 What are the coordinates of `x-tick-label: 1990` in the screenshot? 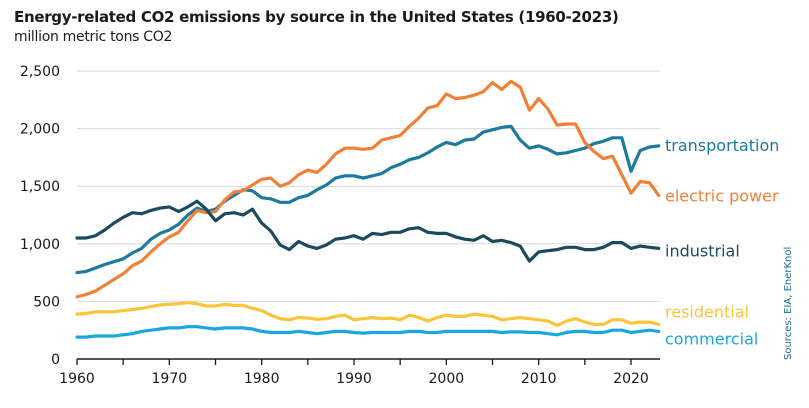 It's located at (354, 379).